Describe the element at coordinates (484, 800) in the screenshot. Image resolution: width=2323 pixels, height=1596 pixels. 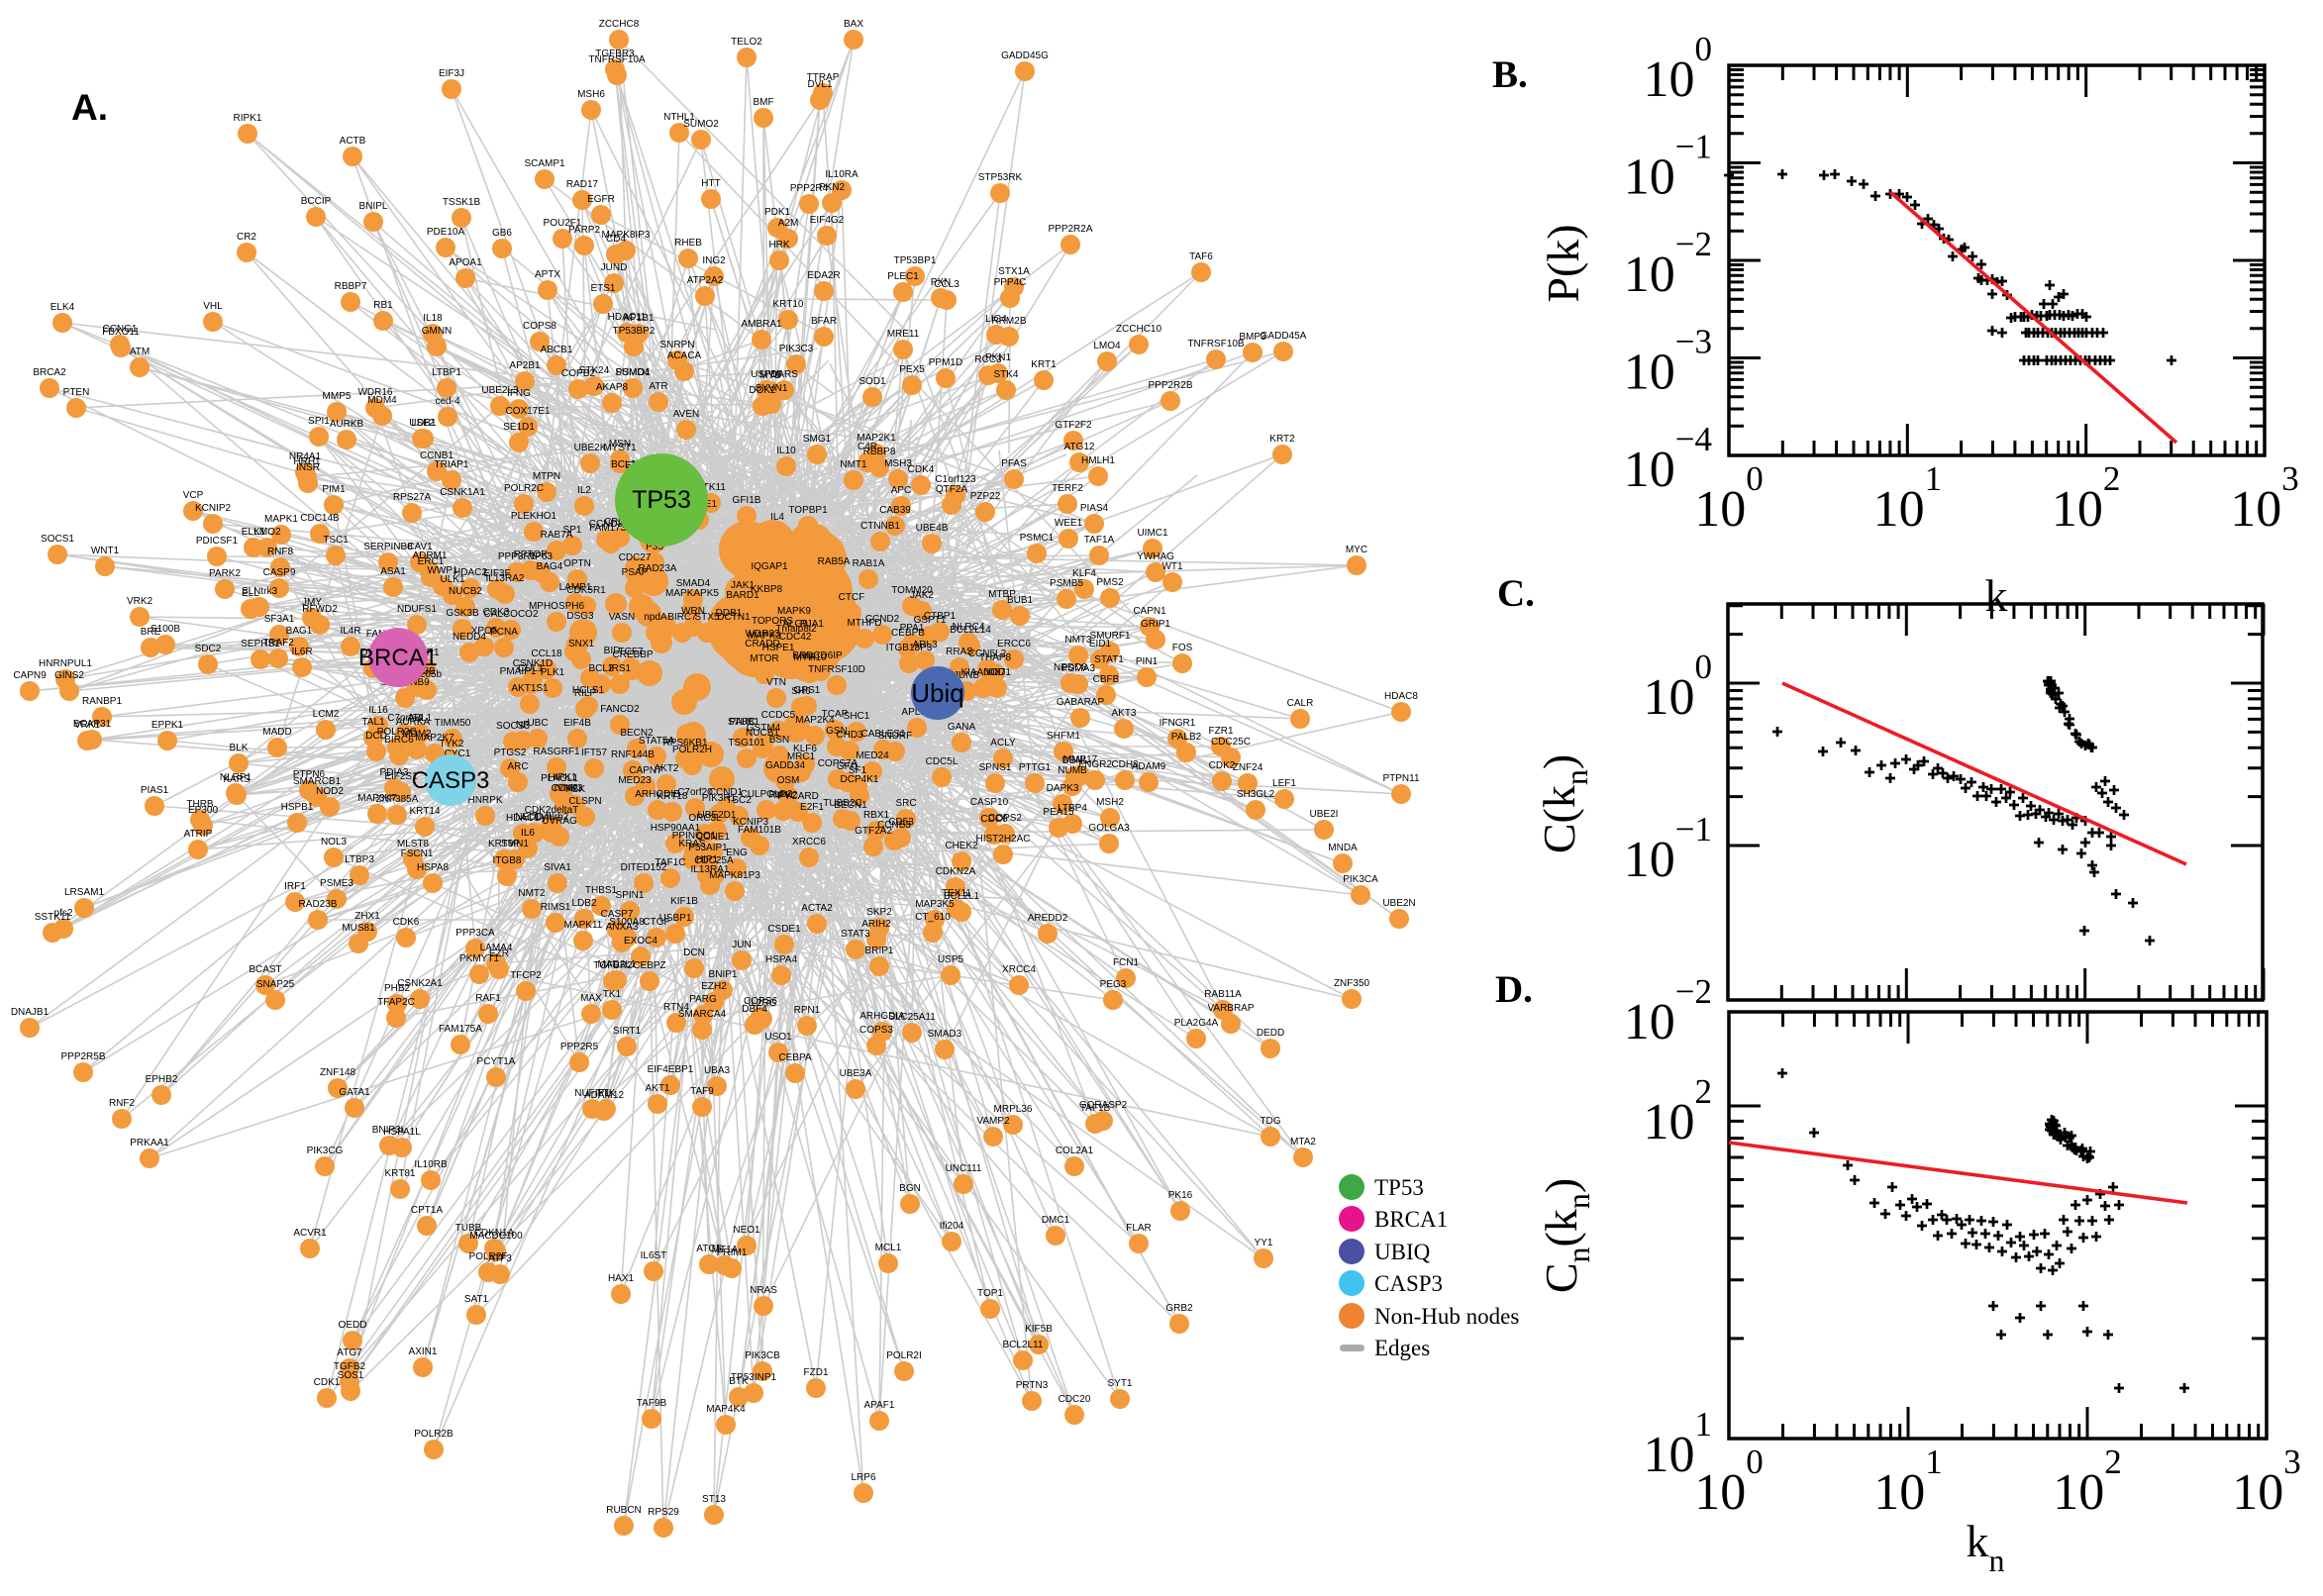
I see `svg-text: HNRPK` at that location.